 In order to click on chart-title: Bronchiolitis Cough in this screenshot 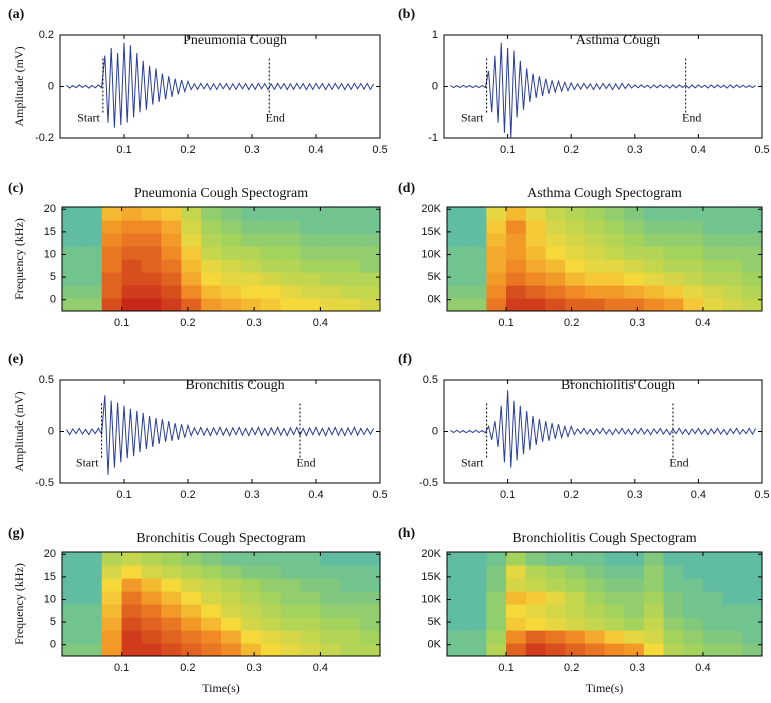, I will do `click(618, 385)`.